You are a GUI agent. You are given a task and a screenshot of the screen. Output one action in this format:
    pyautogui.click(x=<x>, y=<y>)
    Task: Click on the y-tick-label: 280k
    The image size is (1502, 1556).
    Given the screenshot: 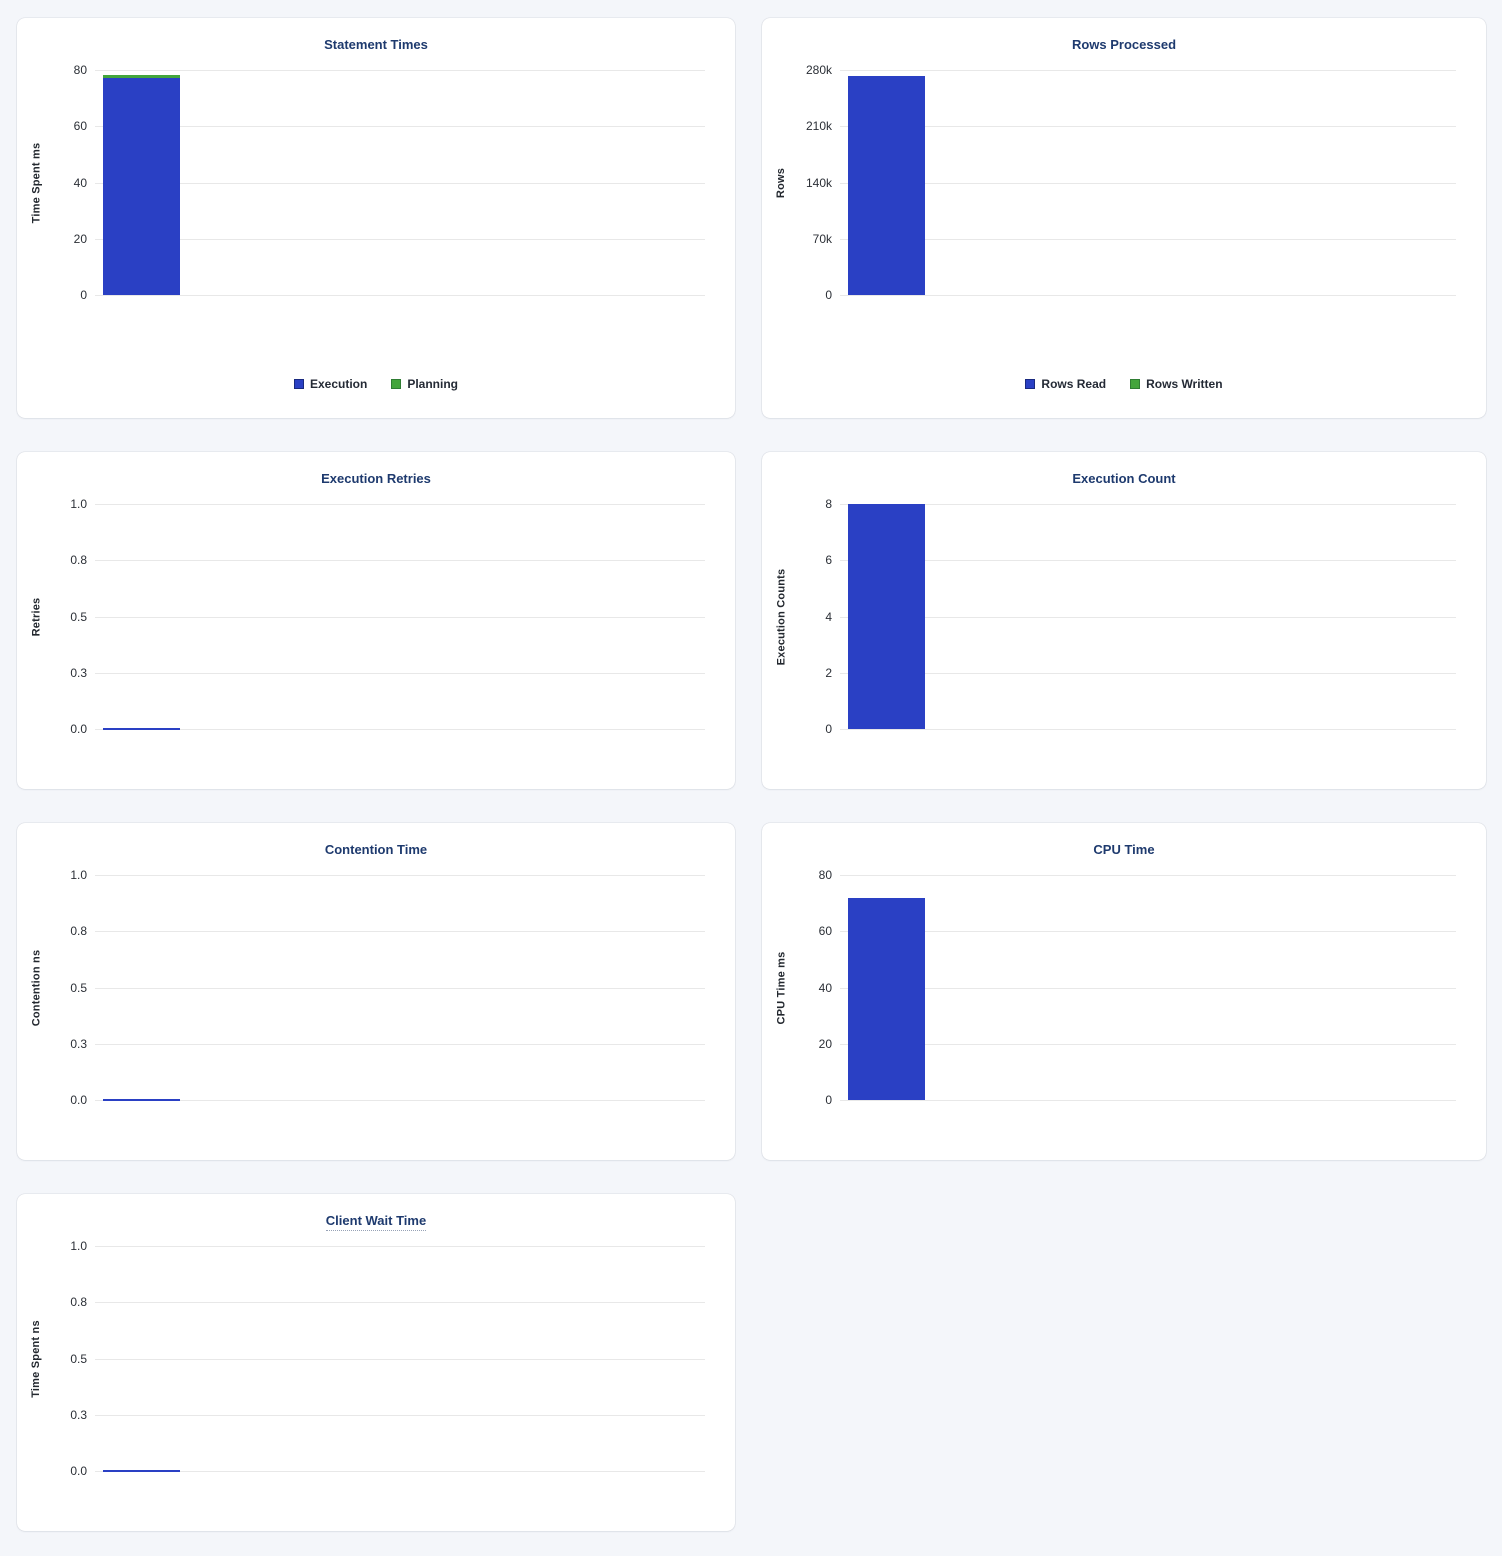 What is the action you would take?
    pyautogui.click(x=818, y=70)
    